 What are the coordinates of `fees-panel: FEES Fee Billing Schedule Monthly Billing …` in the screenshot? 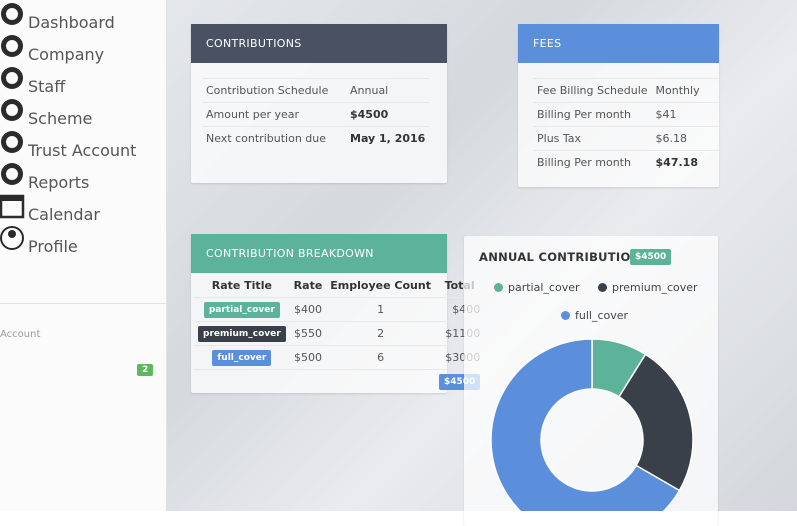 It's located at (618, 105).